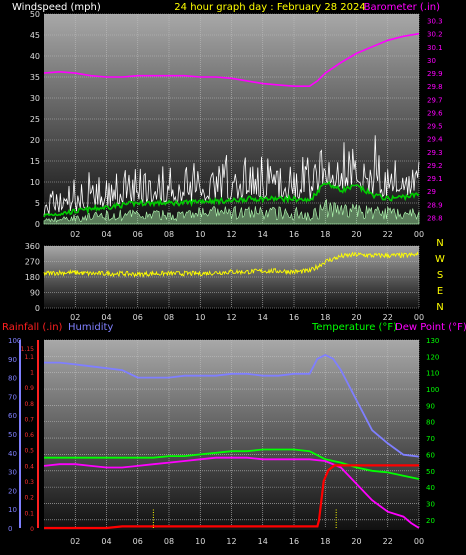  Describe the element at coordinates (138, 317) in the screenshot. I see `x-tick-label: 06` at that location.